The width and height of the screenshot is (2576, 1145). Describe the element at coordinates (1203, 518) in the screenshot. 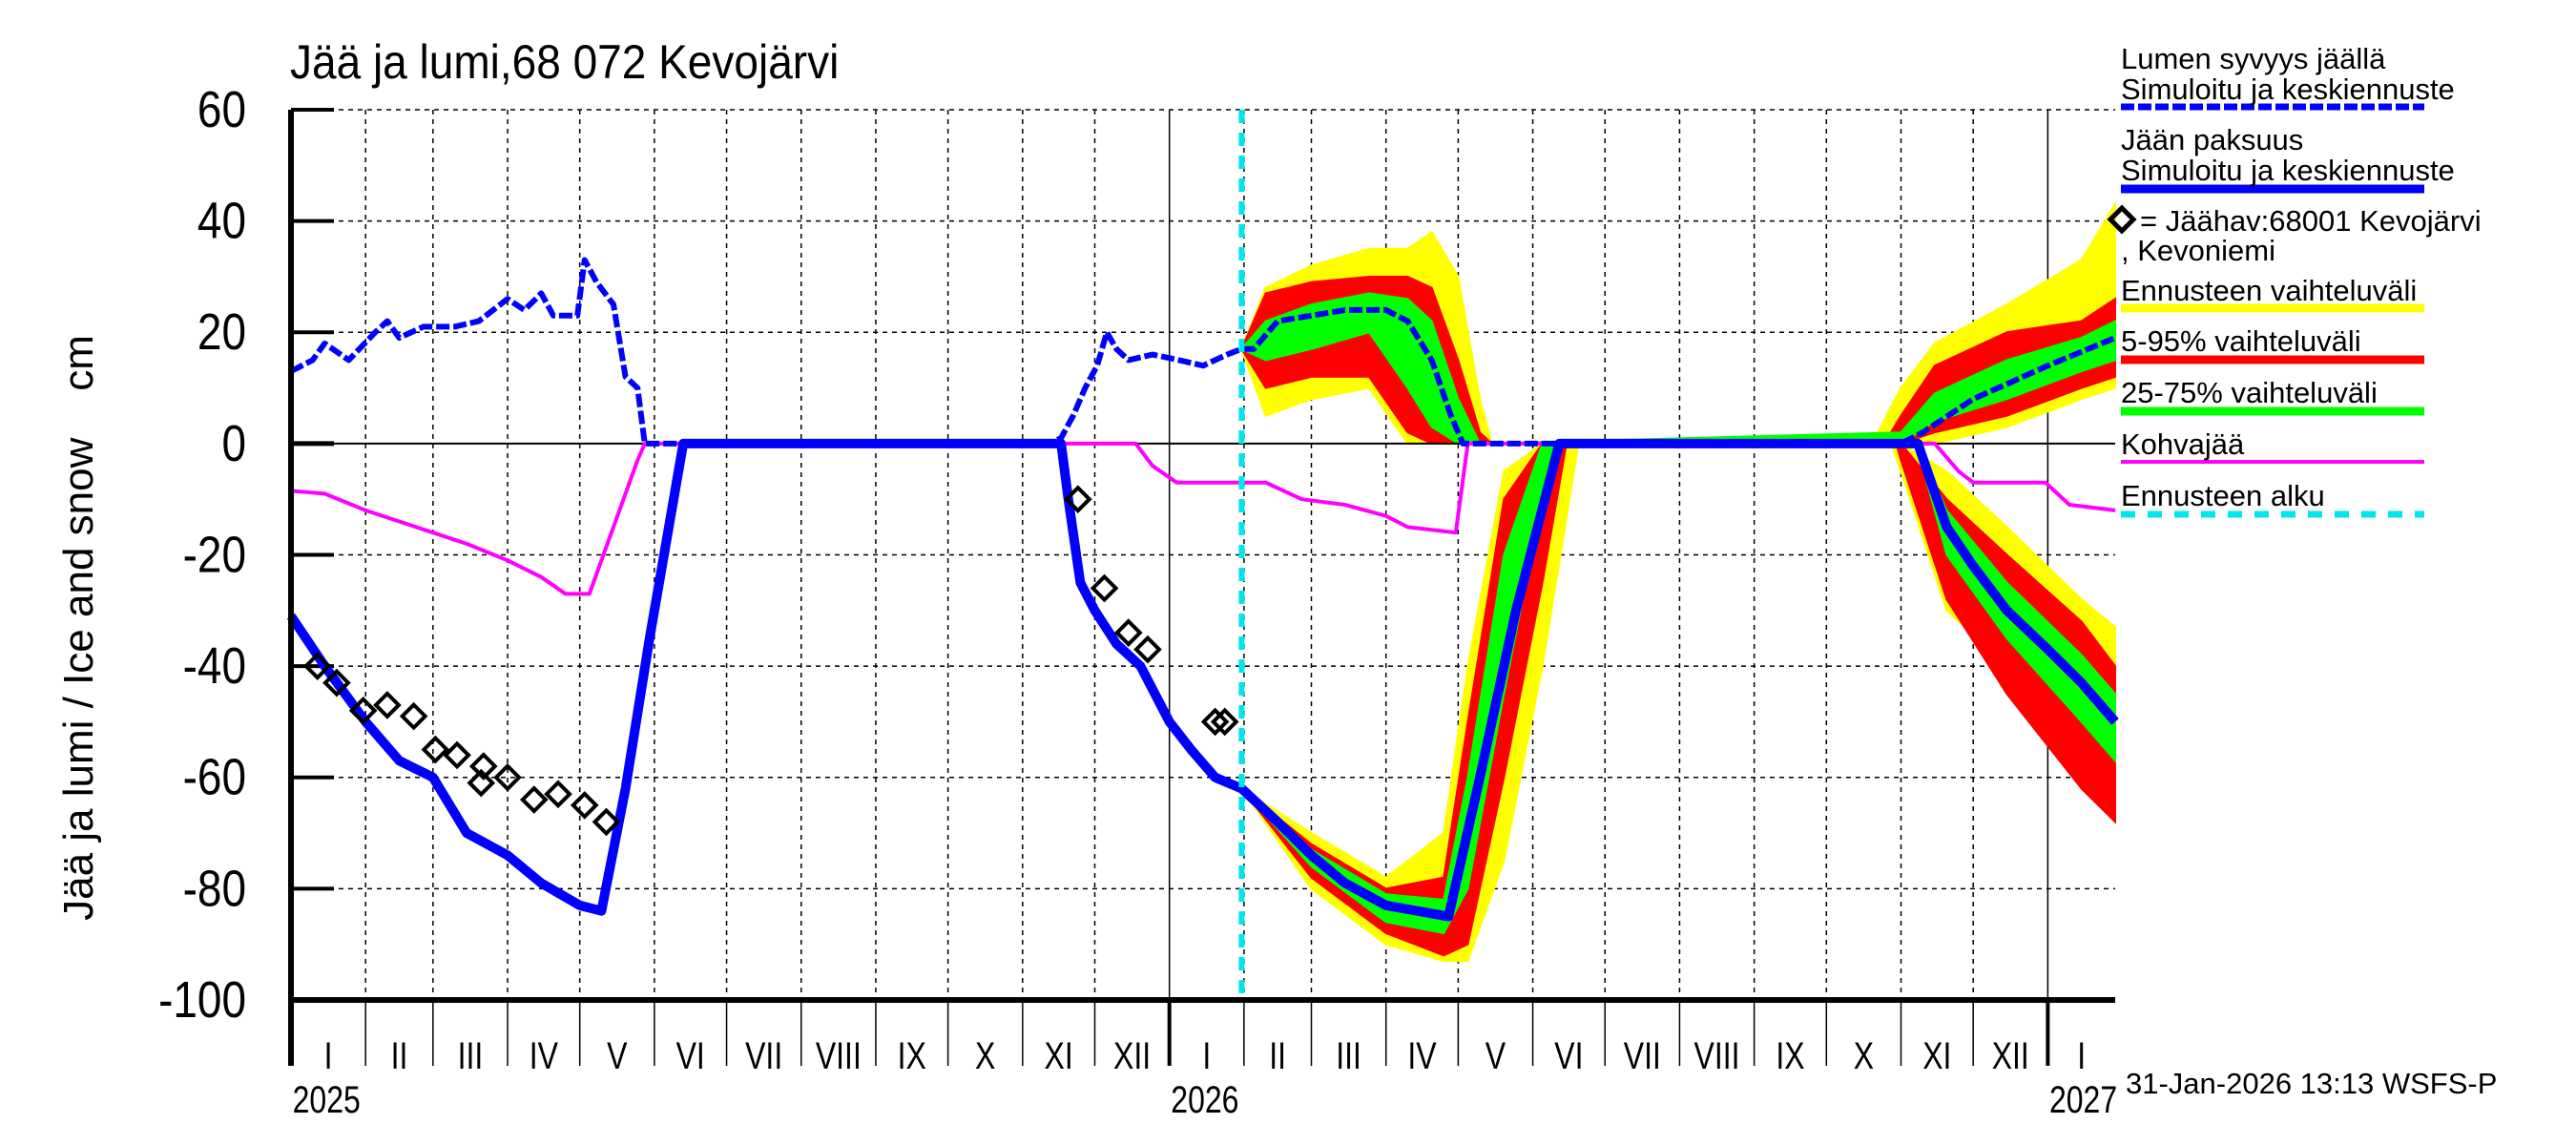

I see `slush-ice-line` at that location.